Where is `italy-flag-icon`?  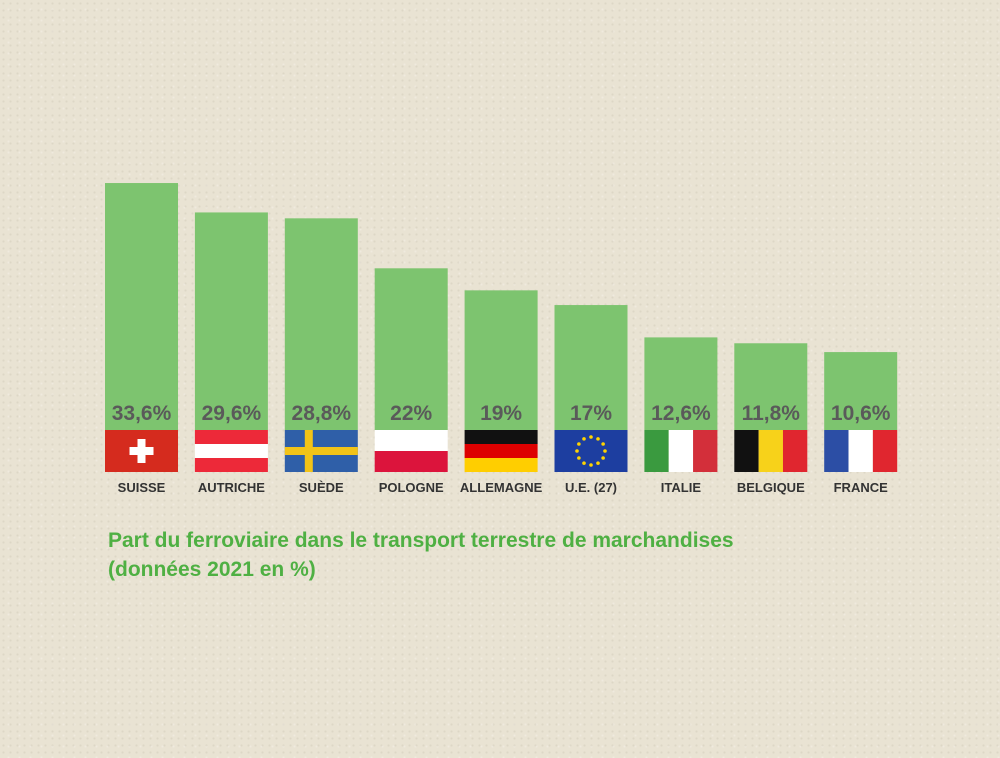
italy-flag-icon is located at coordinates (681, 451).